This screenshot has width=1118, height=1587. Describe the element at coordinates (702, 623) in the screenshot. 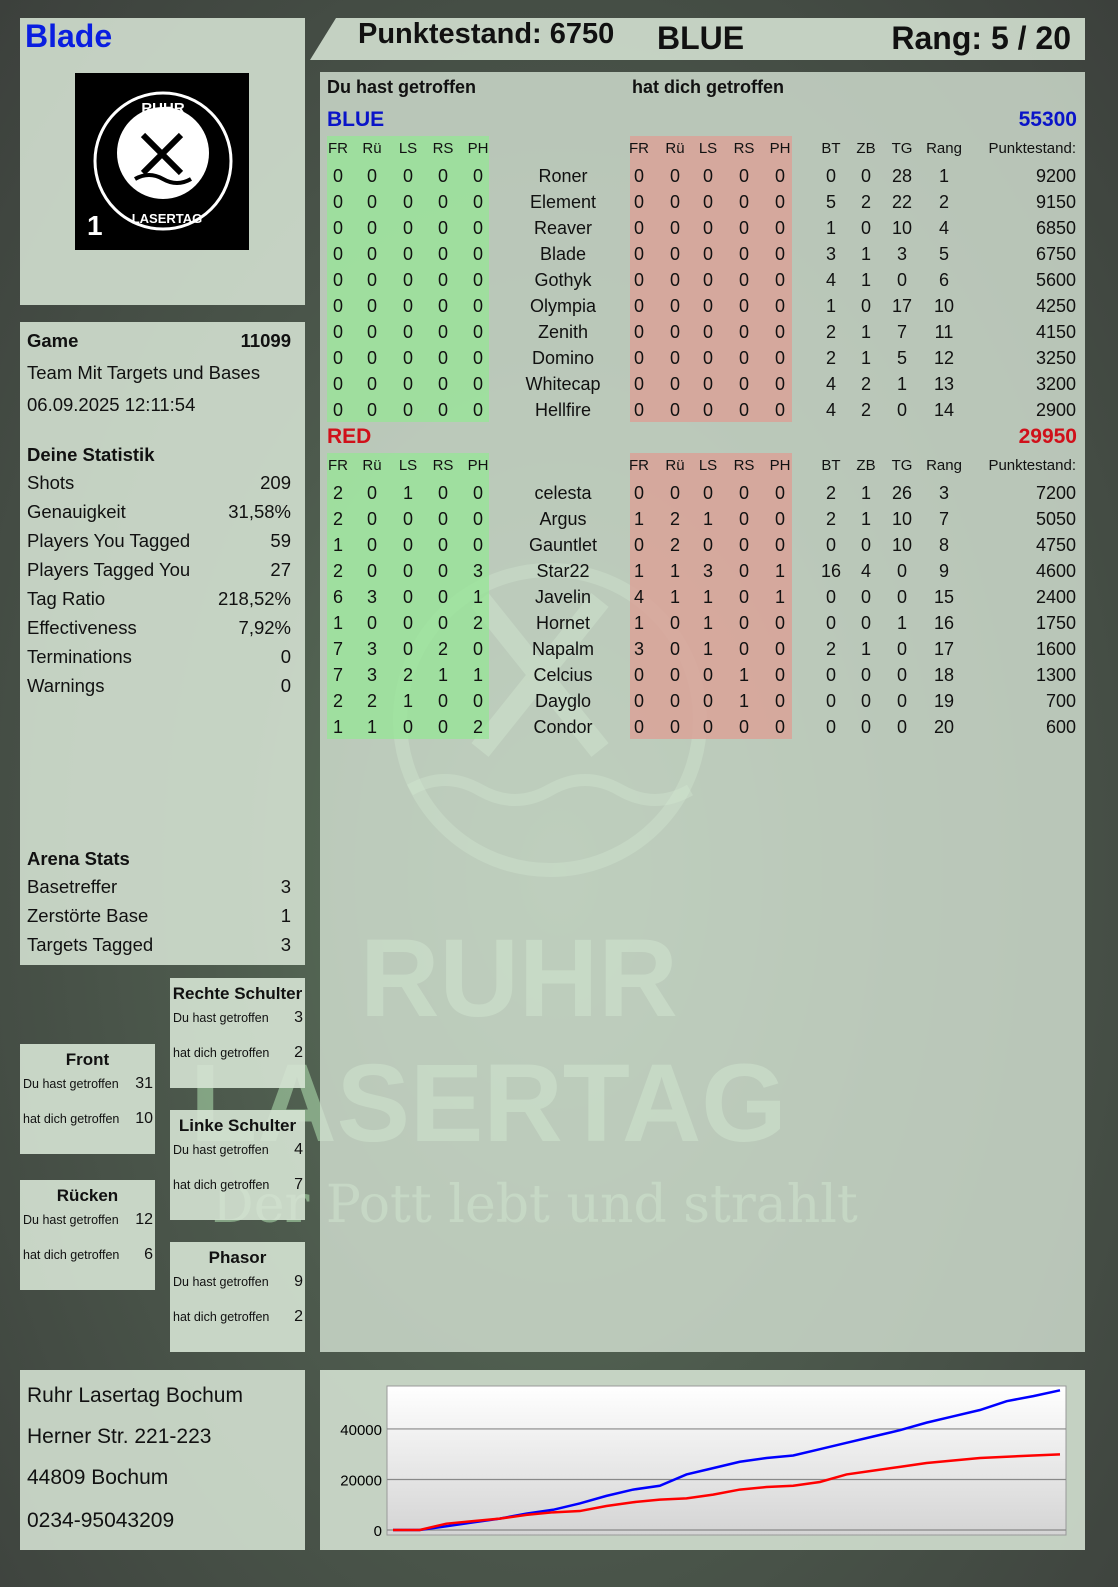

I see `table-row: 1 0 0 0 2 Hornet 1 0 1 0 0 0 0 1 16 1750` at that location.